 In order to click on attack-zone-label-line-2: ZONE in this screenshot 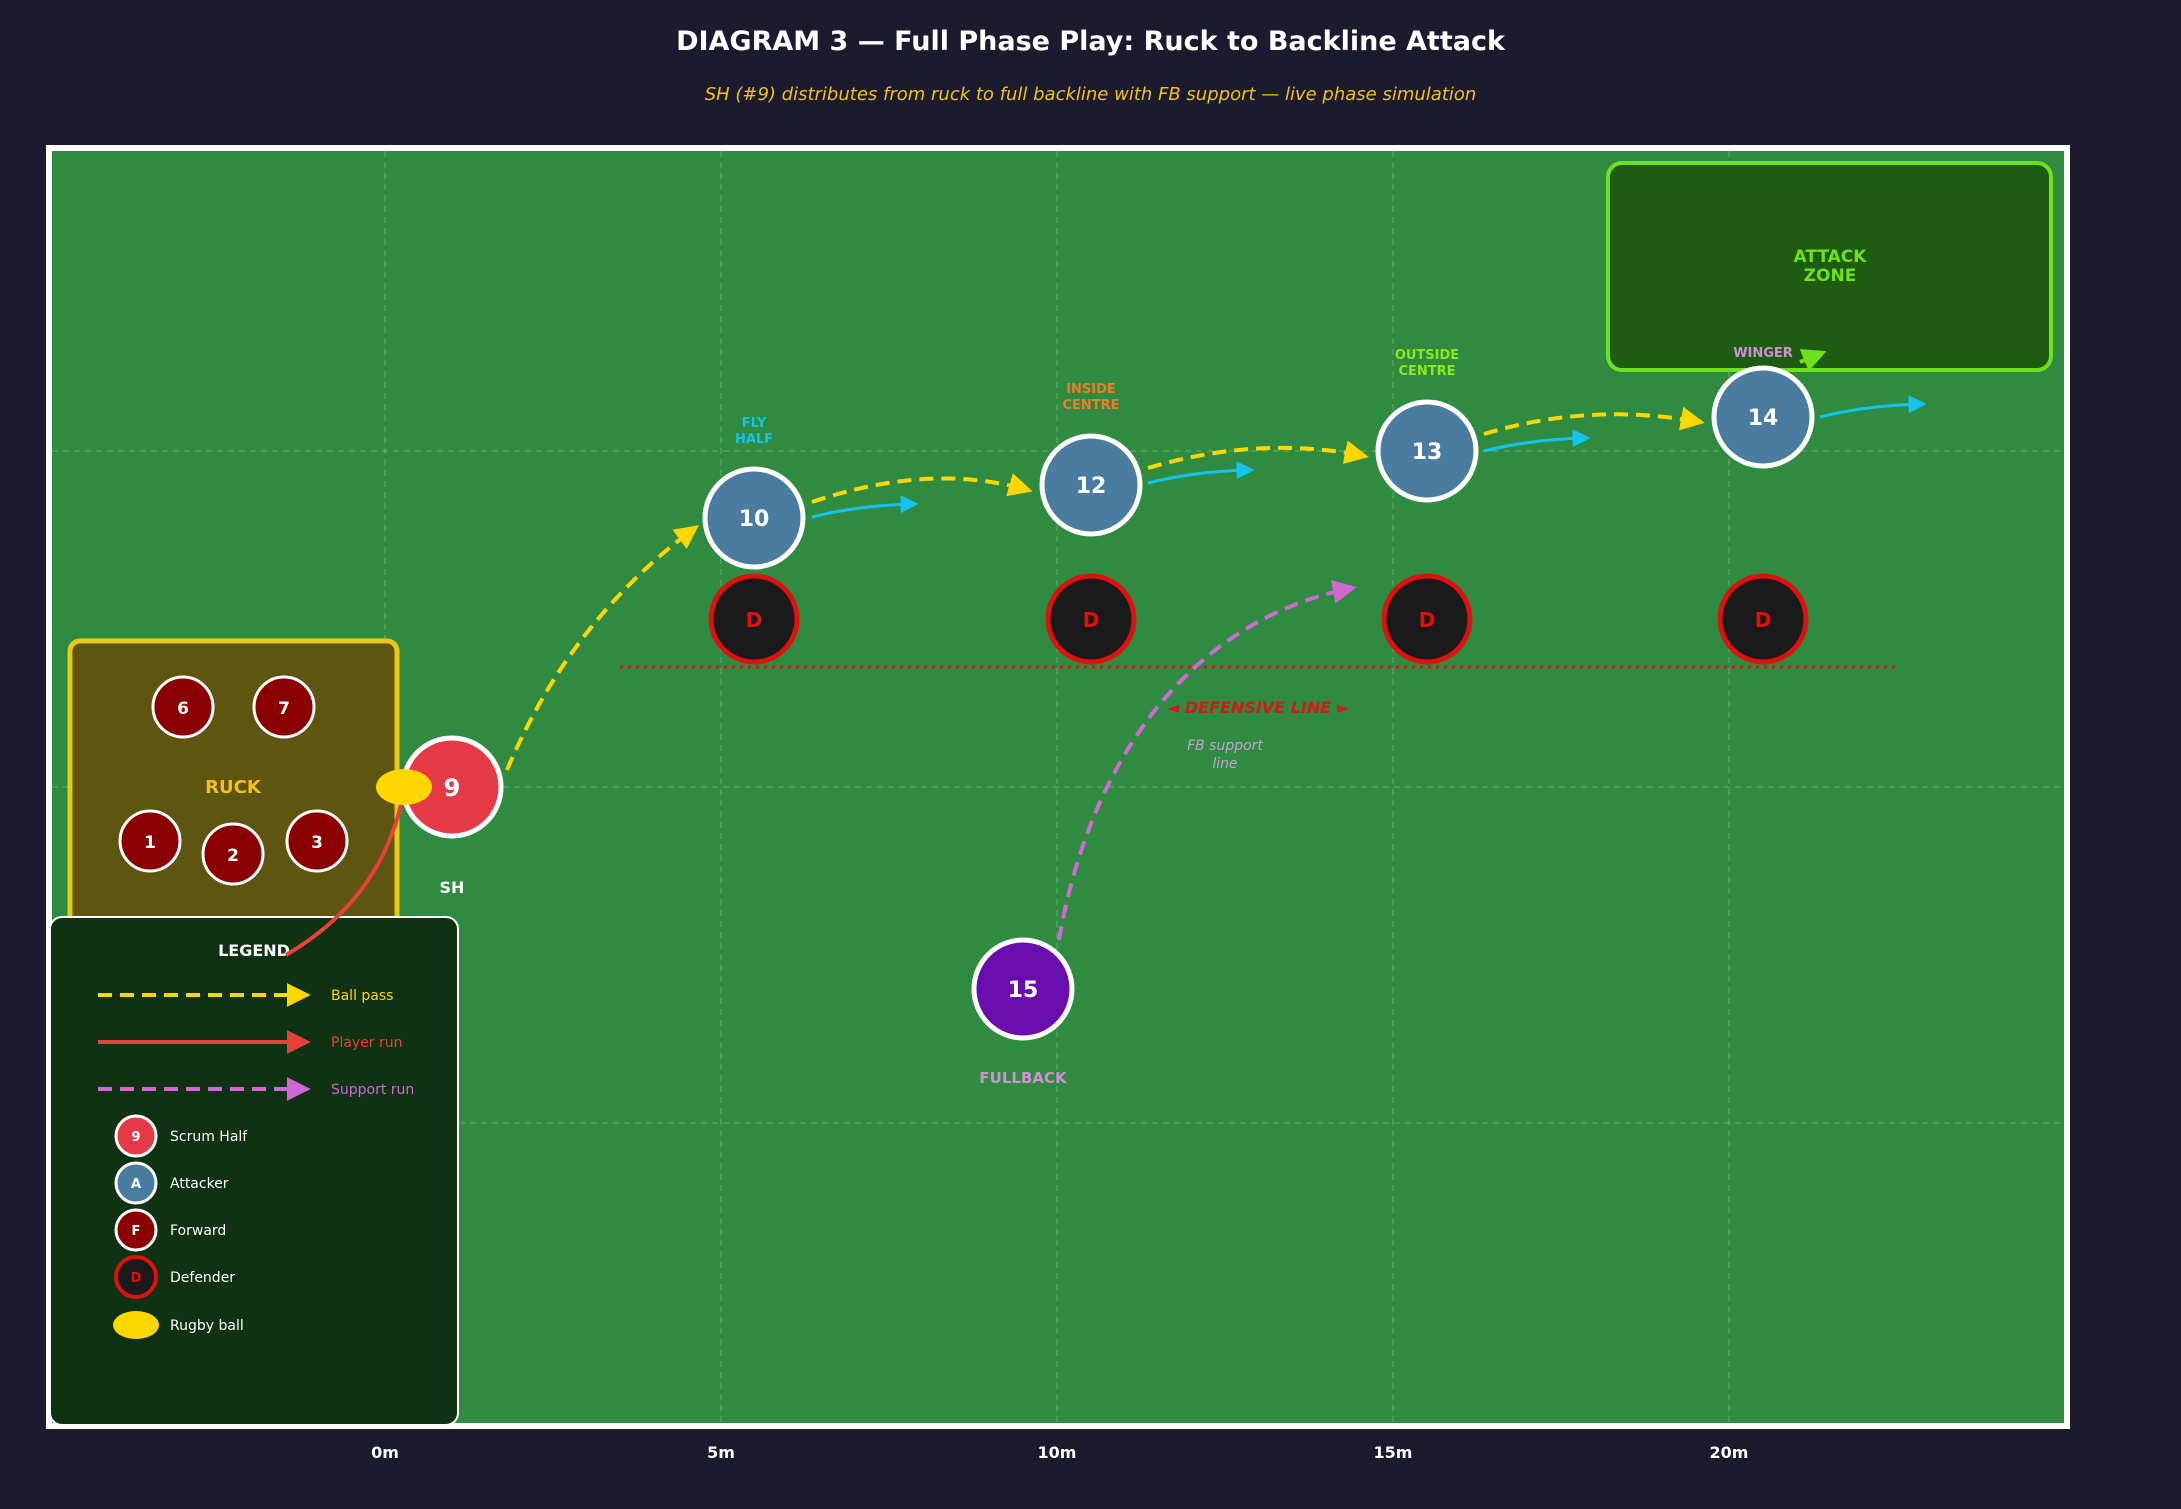, I will do `click(1830, 276)`.